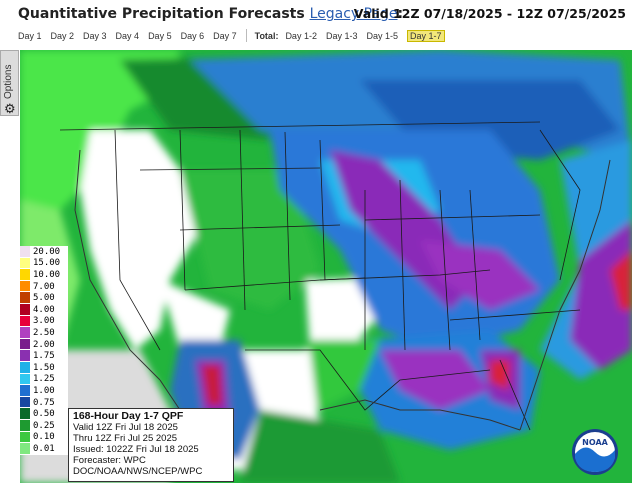 Image resolution: width=640 pixels, height=486 pixels. Describe the element at coordinates (125, 438) in the screenshot. I see `info-thru: Thru 12Z Fri Jul 25 2025` at that location.